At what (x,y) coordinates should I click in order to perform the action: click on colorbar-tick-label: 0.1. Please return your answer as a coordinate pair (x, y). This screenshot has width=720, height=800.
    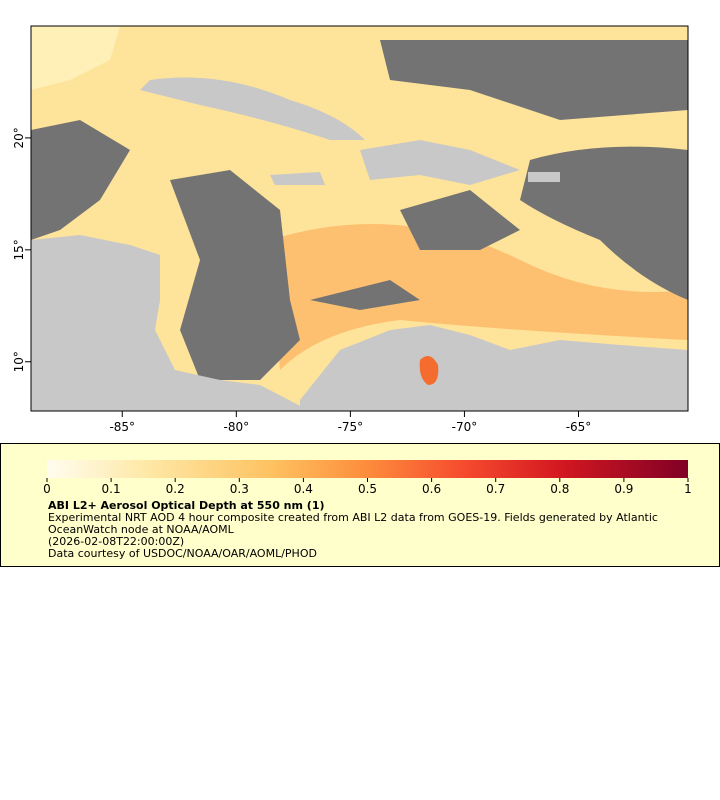
    Looking at the image, I should click on (111, 489).